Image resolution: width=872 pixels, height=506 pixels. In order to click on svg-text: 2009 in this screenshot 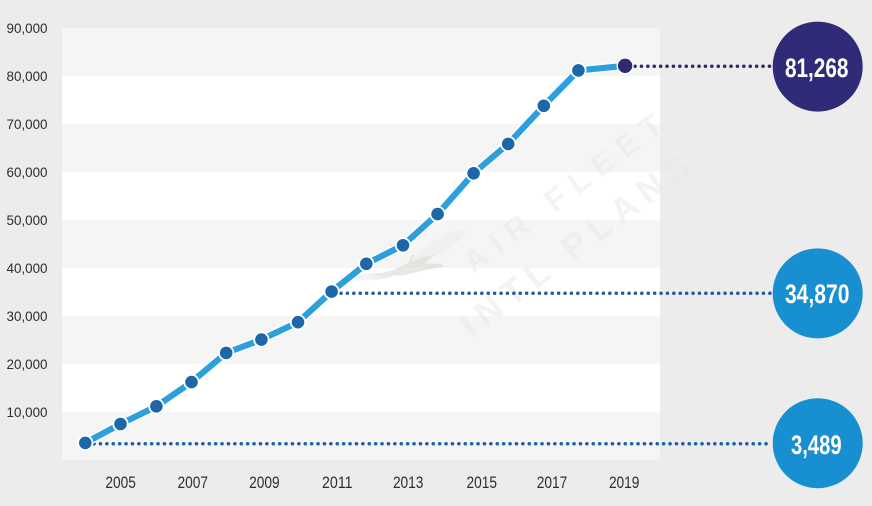, I will do `click(264, 483)`.